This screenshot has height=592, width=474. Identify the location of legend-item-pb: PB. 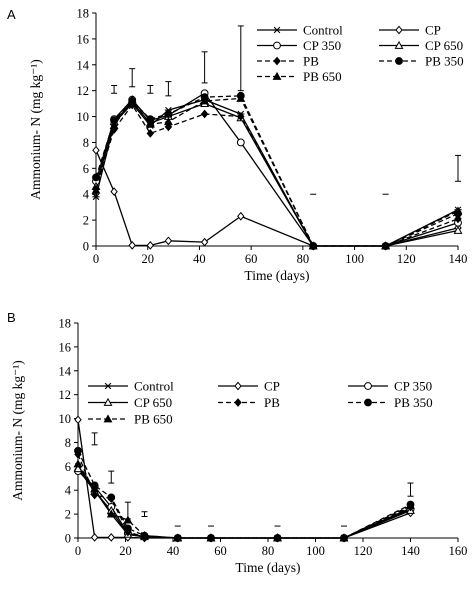
(288, 61).